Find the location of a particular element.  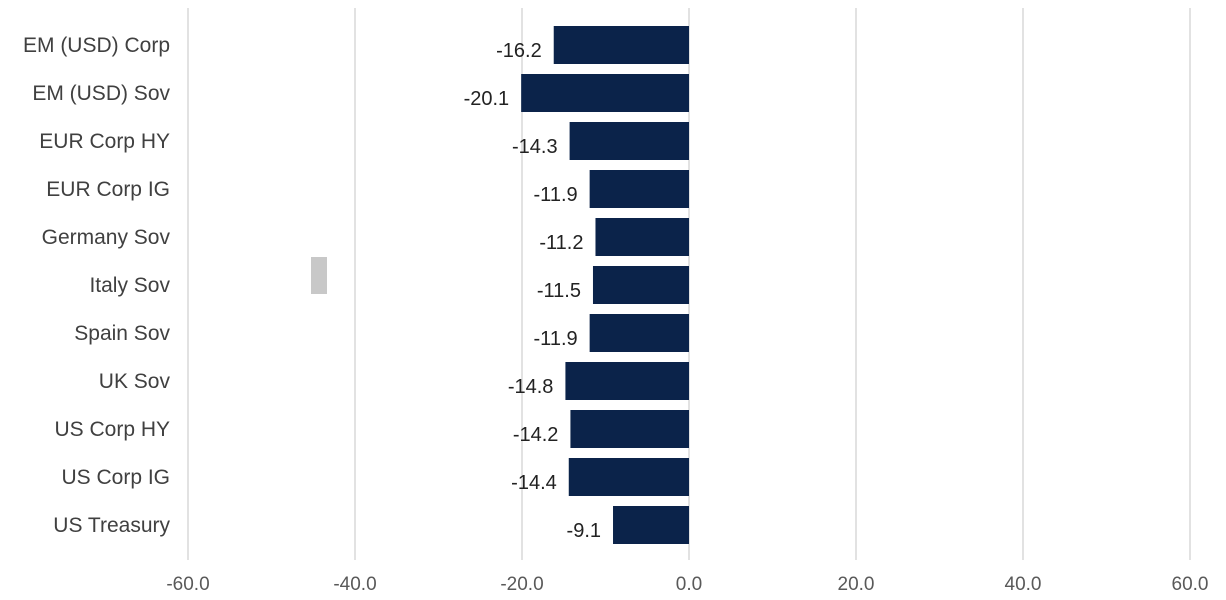

category-label: EM (USD) Corp is located at coordinates (96, 45).